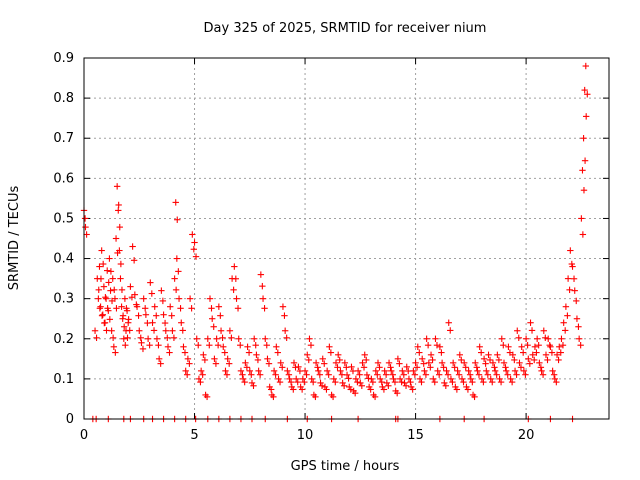 This screenshot has height=480, width=640. I want to click on y-tick-label: 0.3, so click(63, 299).